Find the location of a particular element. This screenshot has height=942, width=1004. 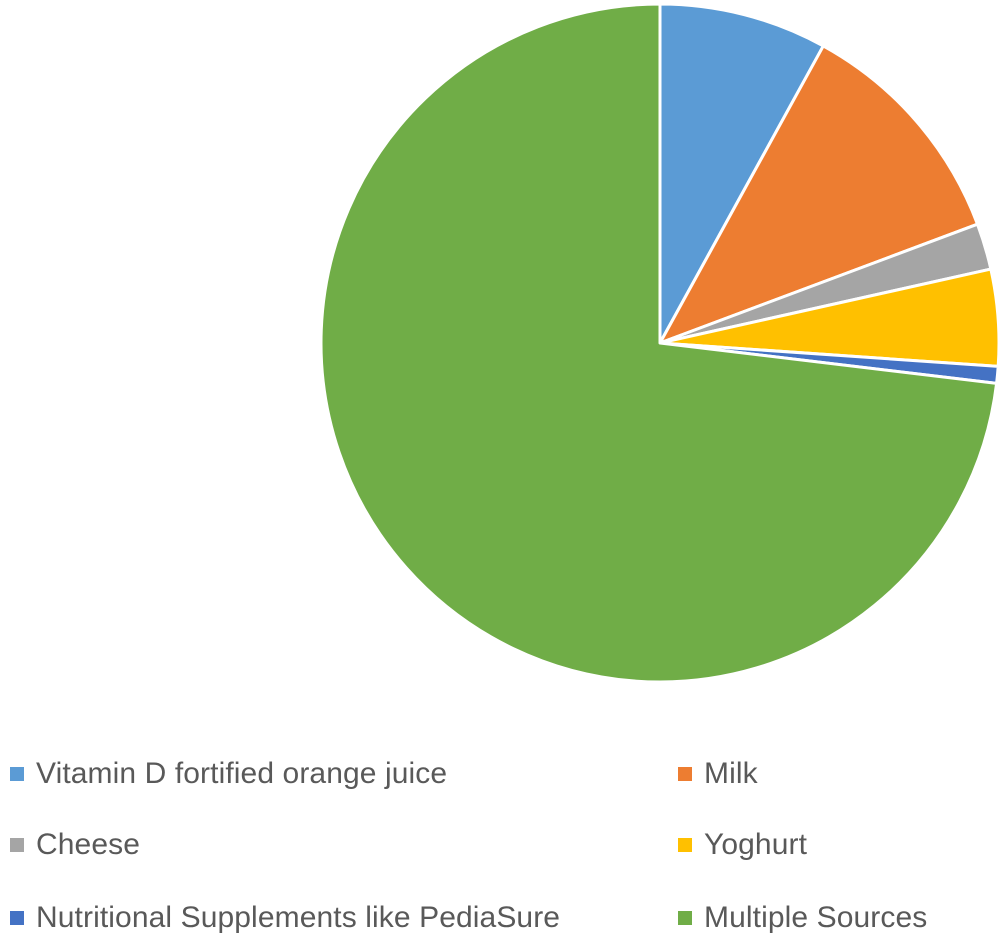

legend-label-vitamin-d-orange-juice: Vitamin D fortified orange juice is located at coordinates (242, 773).